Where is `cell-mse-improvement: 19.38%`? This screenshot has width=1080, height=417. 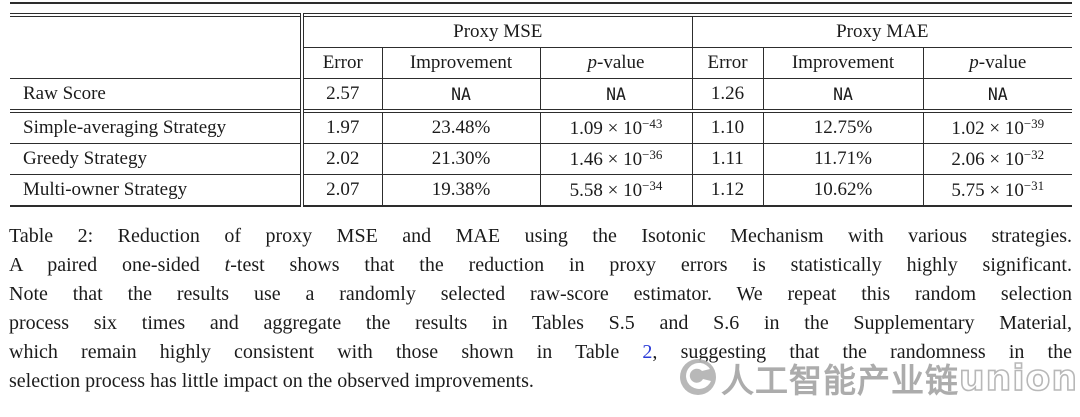
cell-mse-improvement: 19.38% is located at coordinates (460, 190).